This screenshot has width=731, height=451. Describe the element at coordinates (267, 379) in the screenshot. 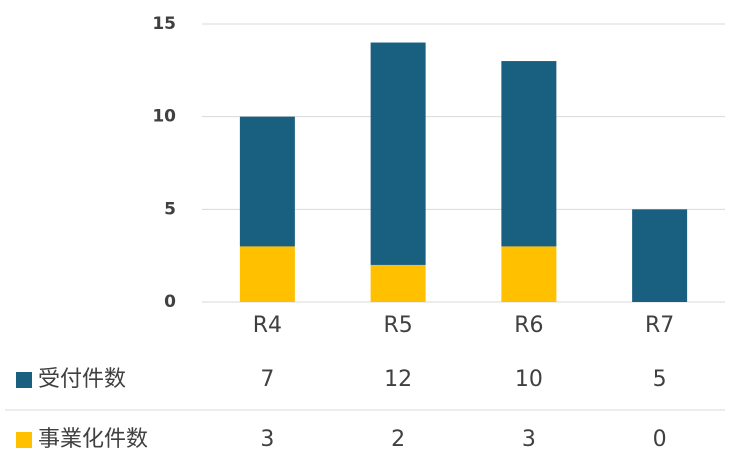

I see `table-value: 7` at that location.